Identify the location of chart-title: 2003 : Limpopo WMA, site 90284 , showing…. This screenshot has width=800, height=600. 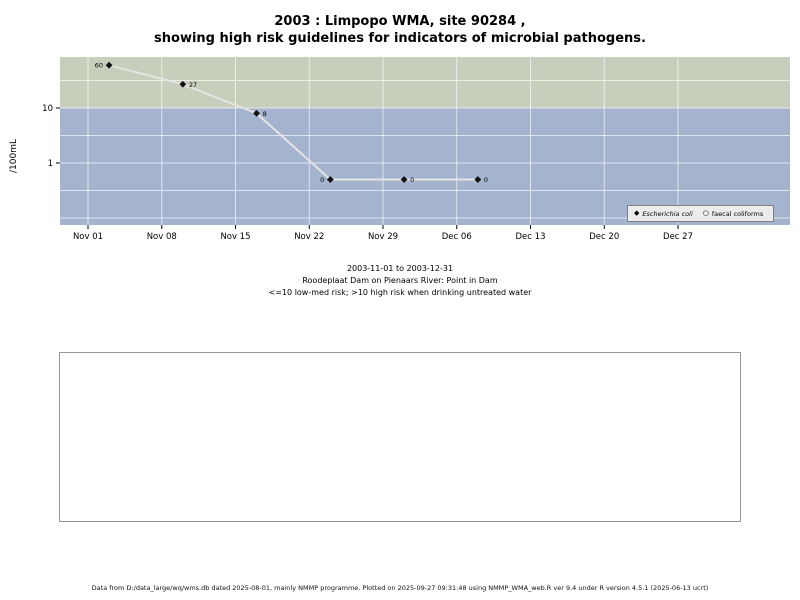
(400, 30).